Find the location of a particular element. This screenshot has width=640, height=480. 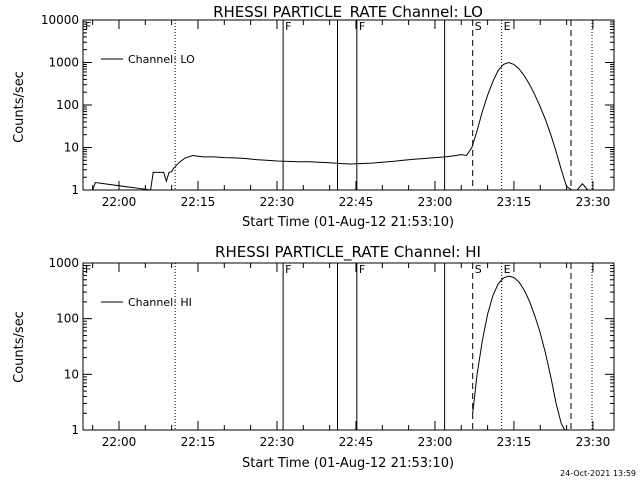

y-tick-label: 10000 is located at coordinates (60, 20).